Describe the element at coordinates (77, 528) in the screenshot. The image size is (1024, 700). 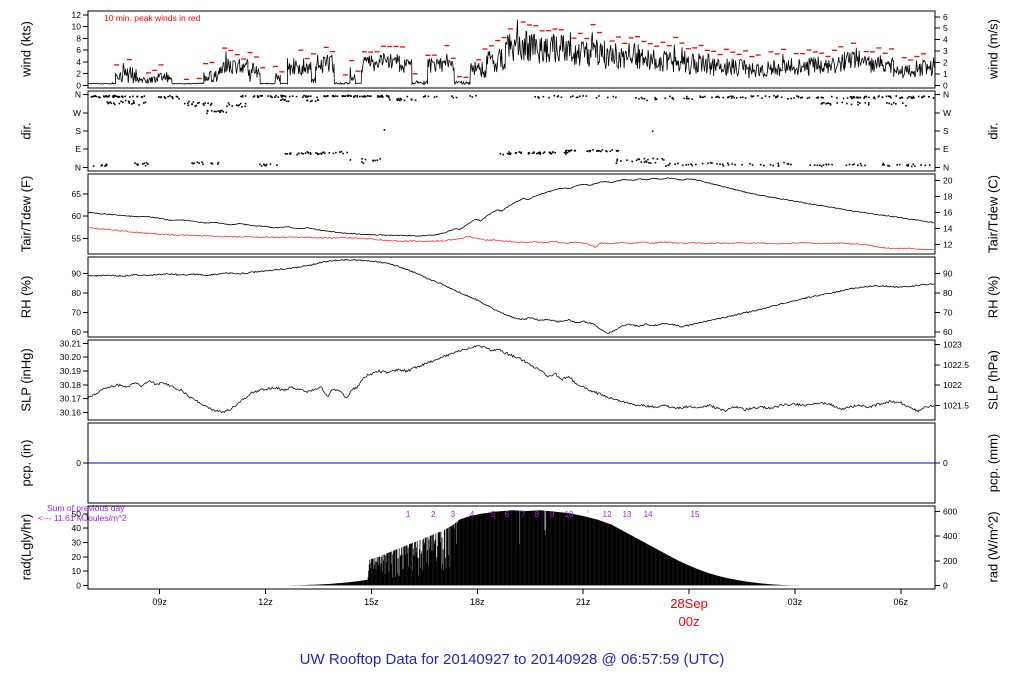
I see `svg-text: 40` at that location.